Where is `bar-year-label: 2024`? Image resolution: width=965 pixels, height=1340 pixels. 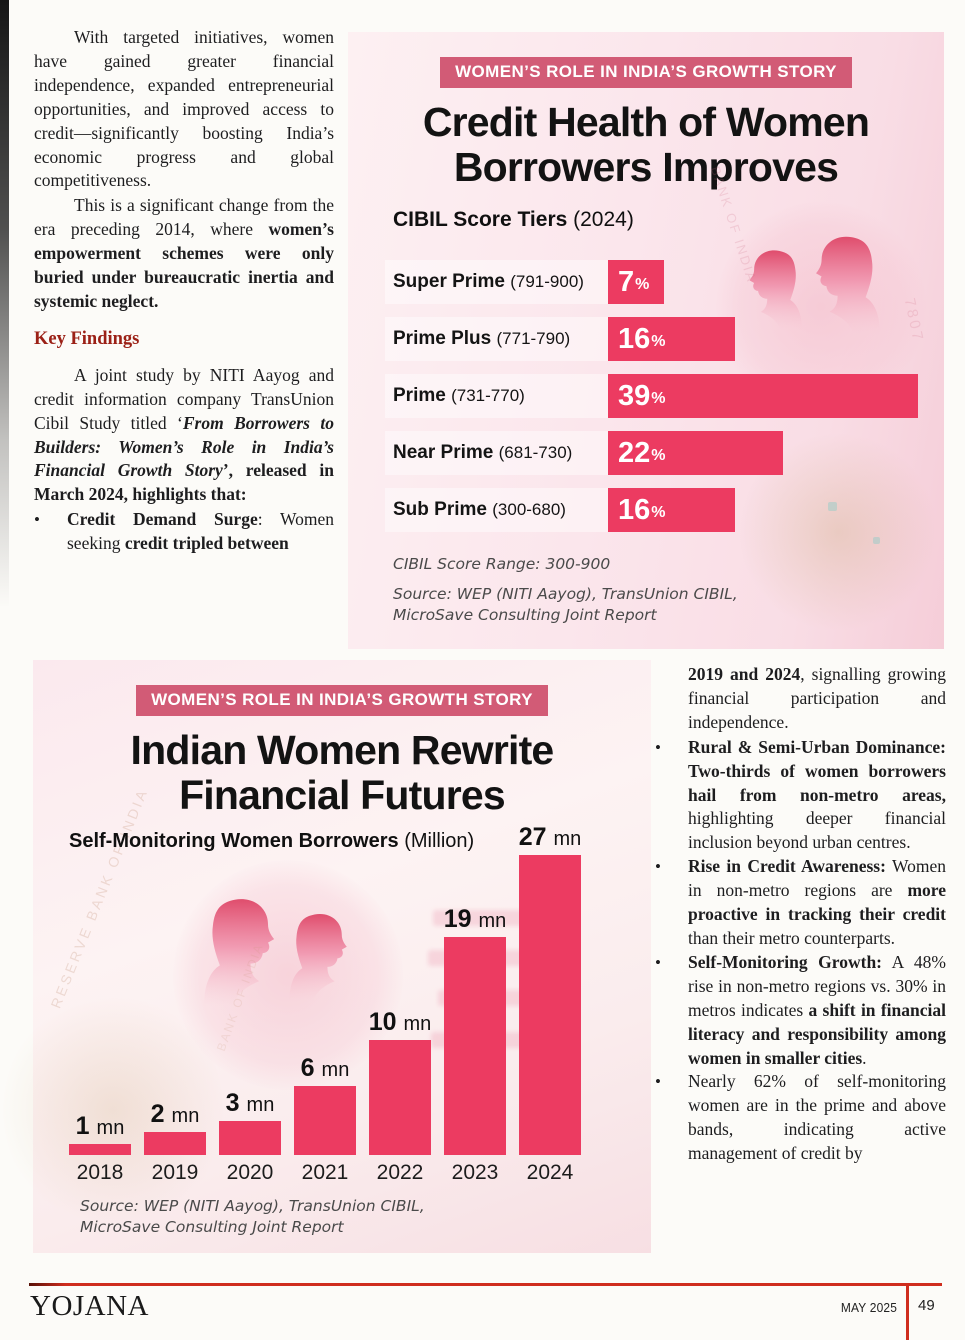 bar-year-label: 2024 is located at coordinates (550, 1172).